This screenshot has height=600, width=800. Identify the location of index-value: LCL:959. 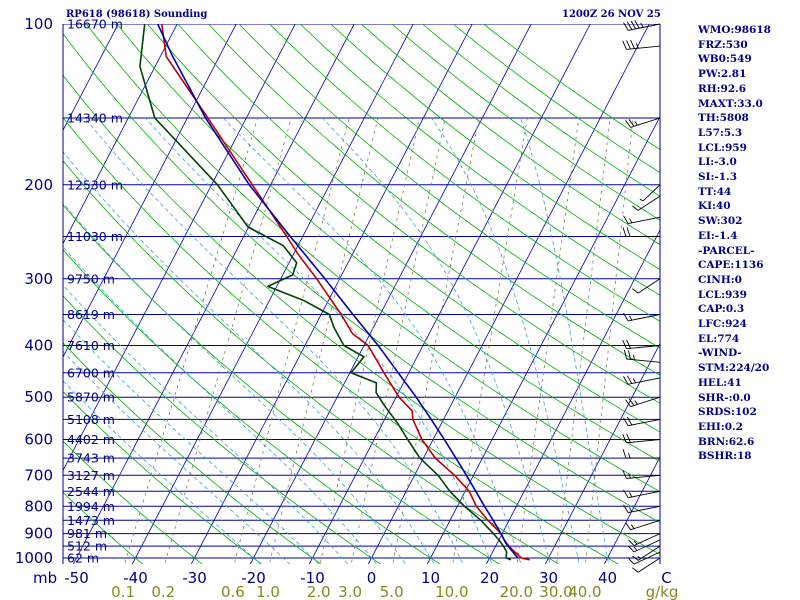
(722, 147).